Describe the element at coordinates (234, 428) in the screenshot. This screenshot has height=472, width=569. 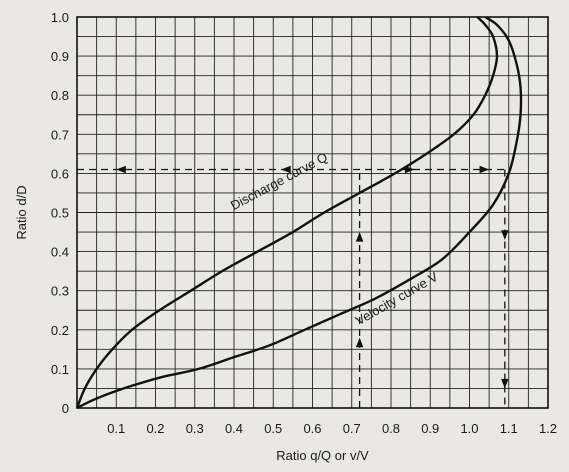
I see `x-tick-label: 0.4` at that location.